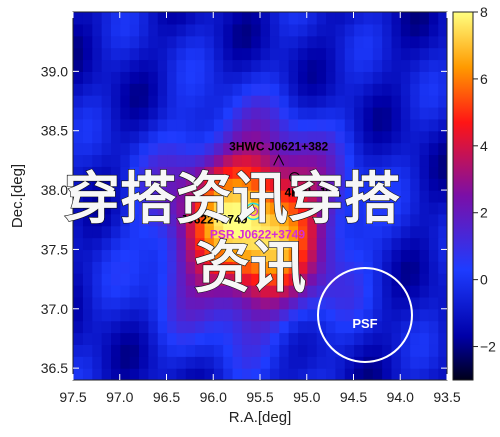 This screenshot has height=437, width=500. What do you see at coordinates (257, 234) in the screenshot?
I see `source-label: PSR J0622+3749` at bounding box center [257, 234].